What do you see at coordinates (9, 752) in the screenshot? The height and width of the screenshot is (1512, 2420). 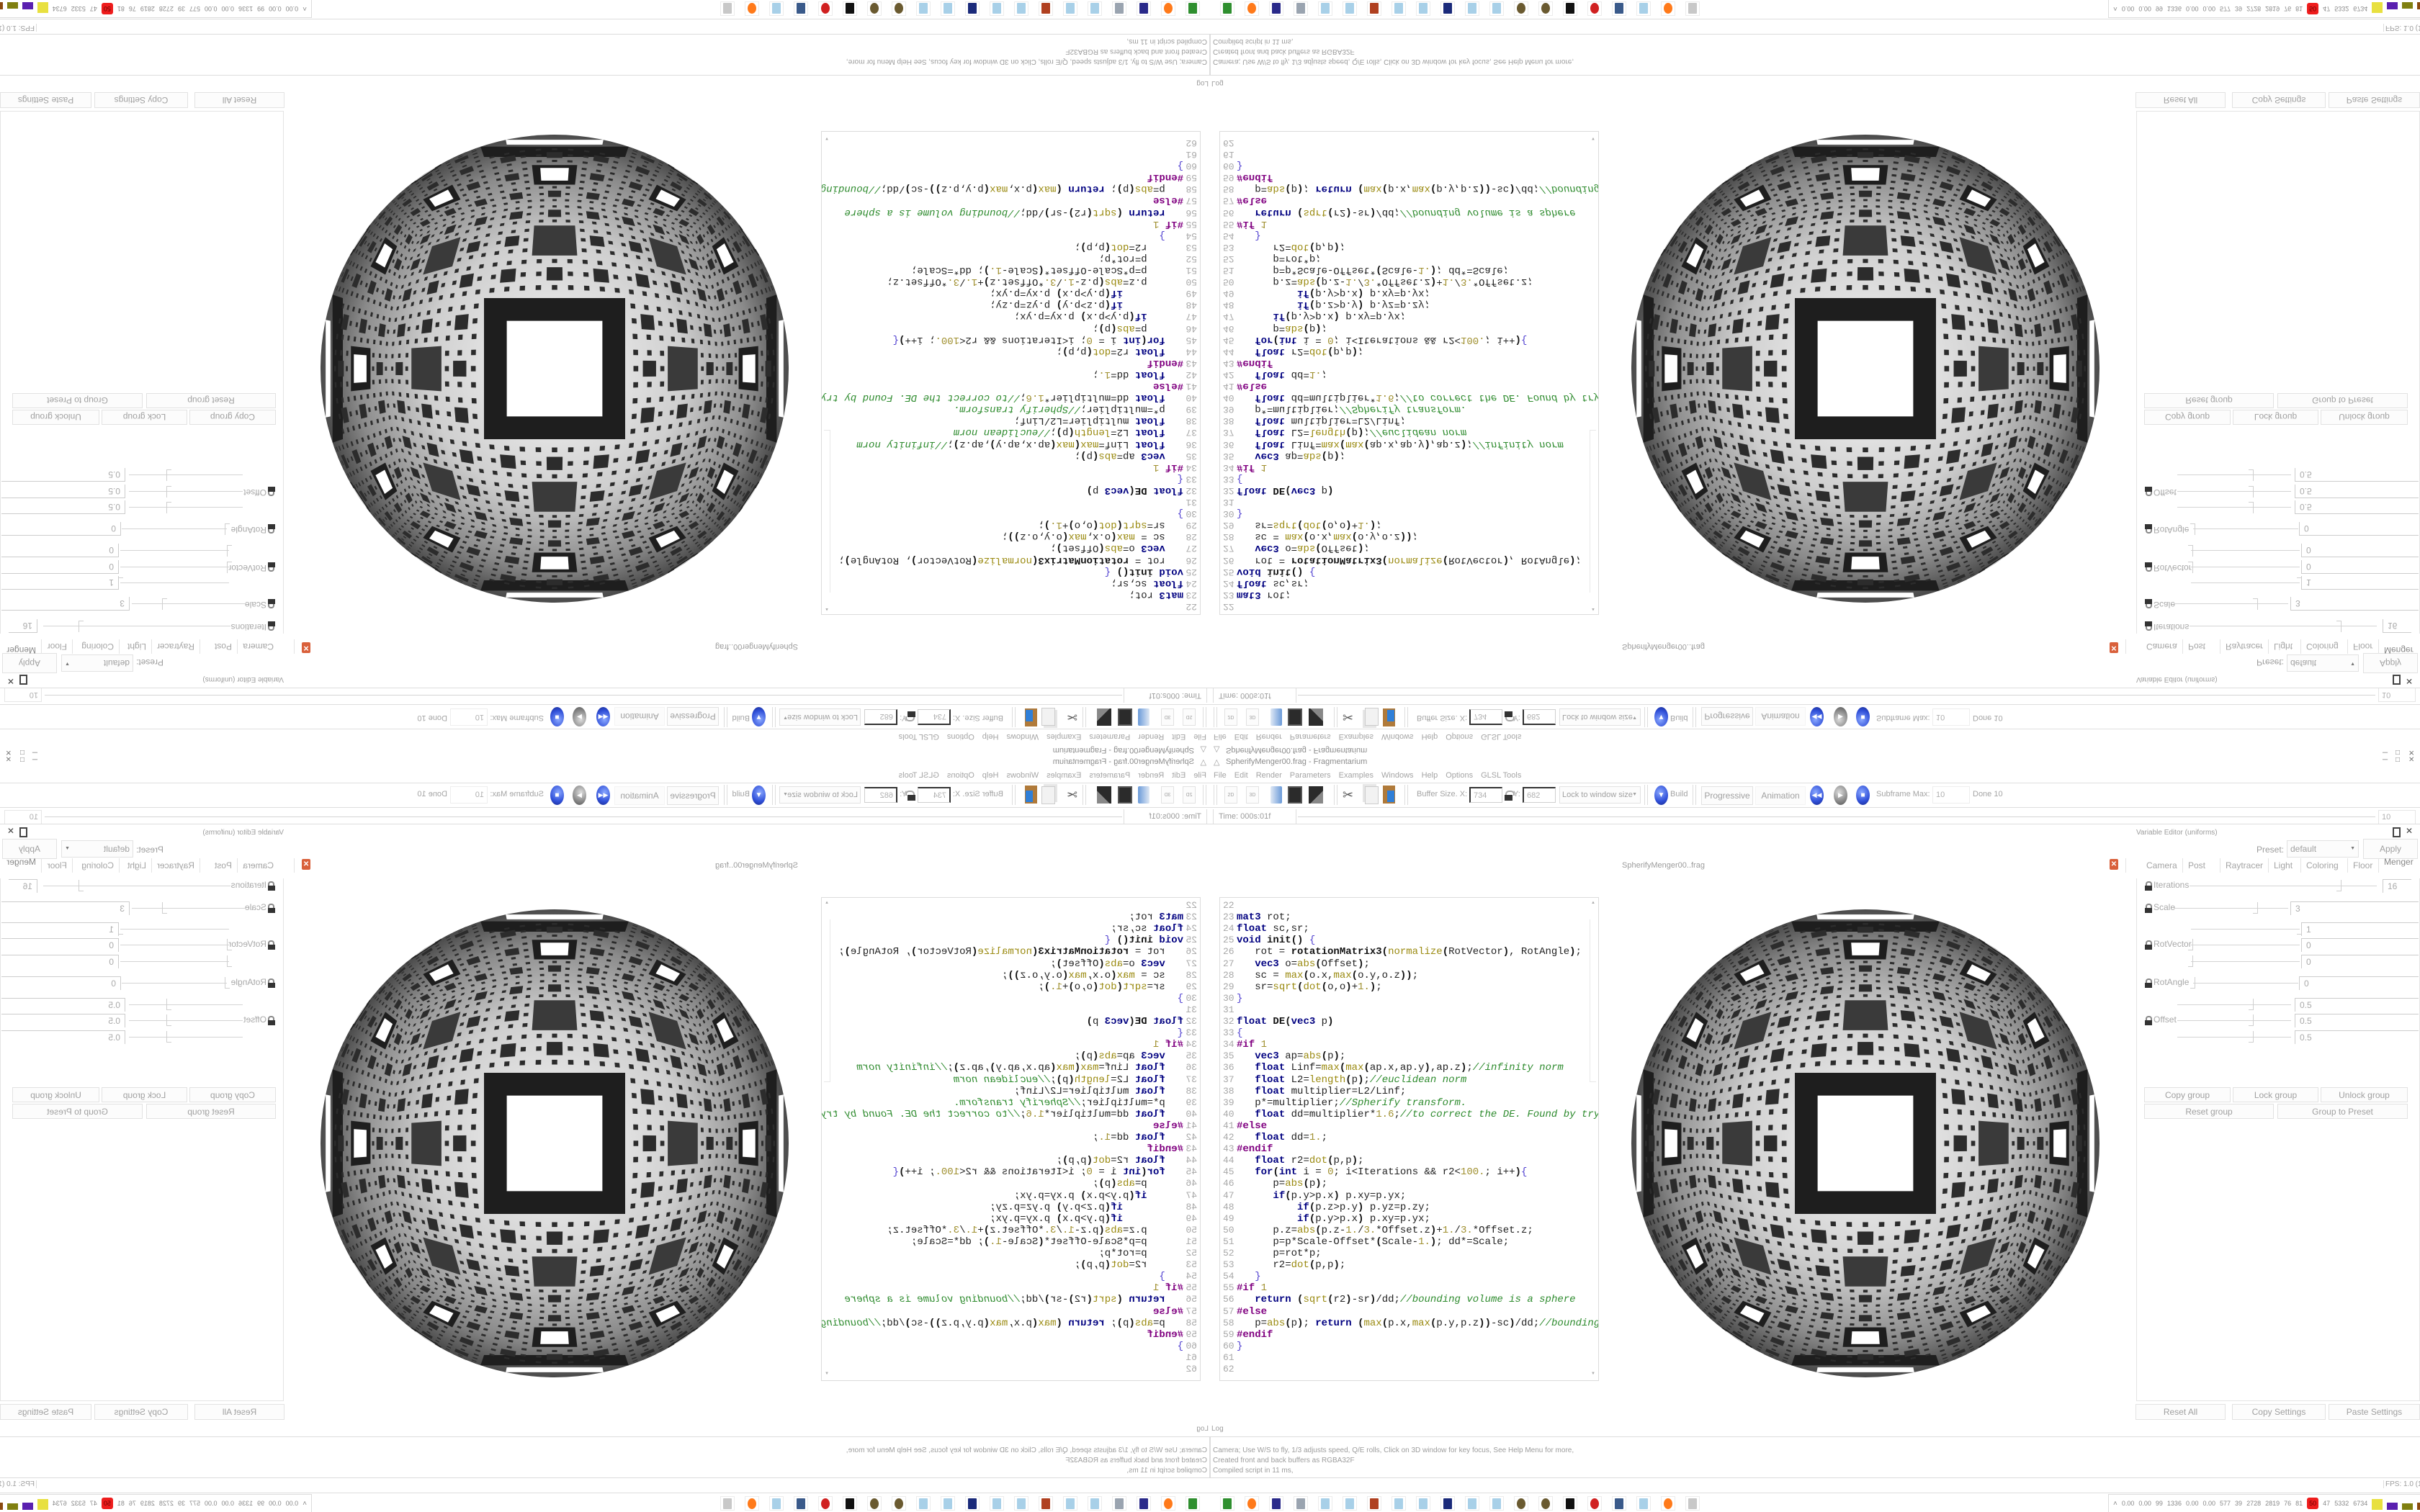 I see `close-button: ✕` at bounding box center [9, 752].